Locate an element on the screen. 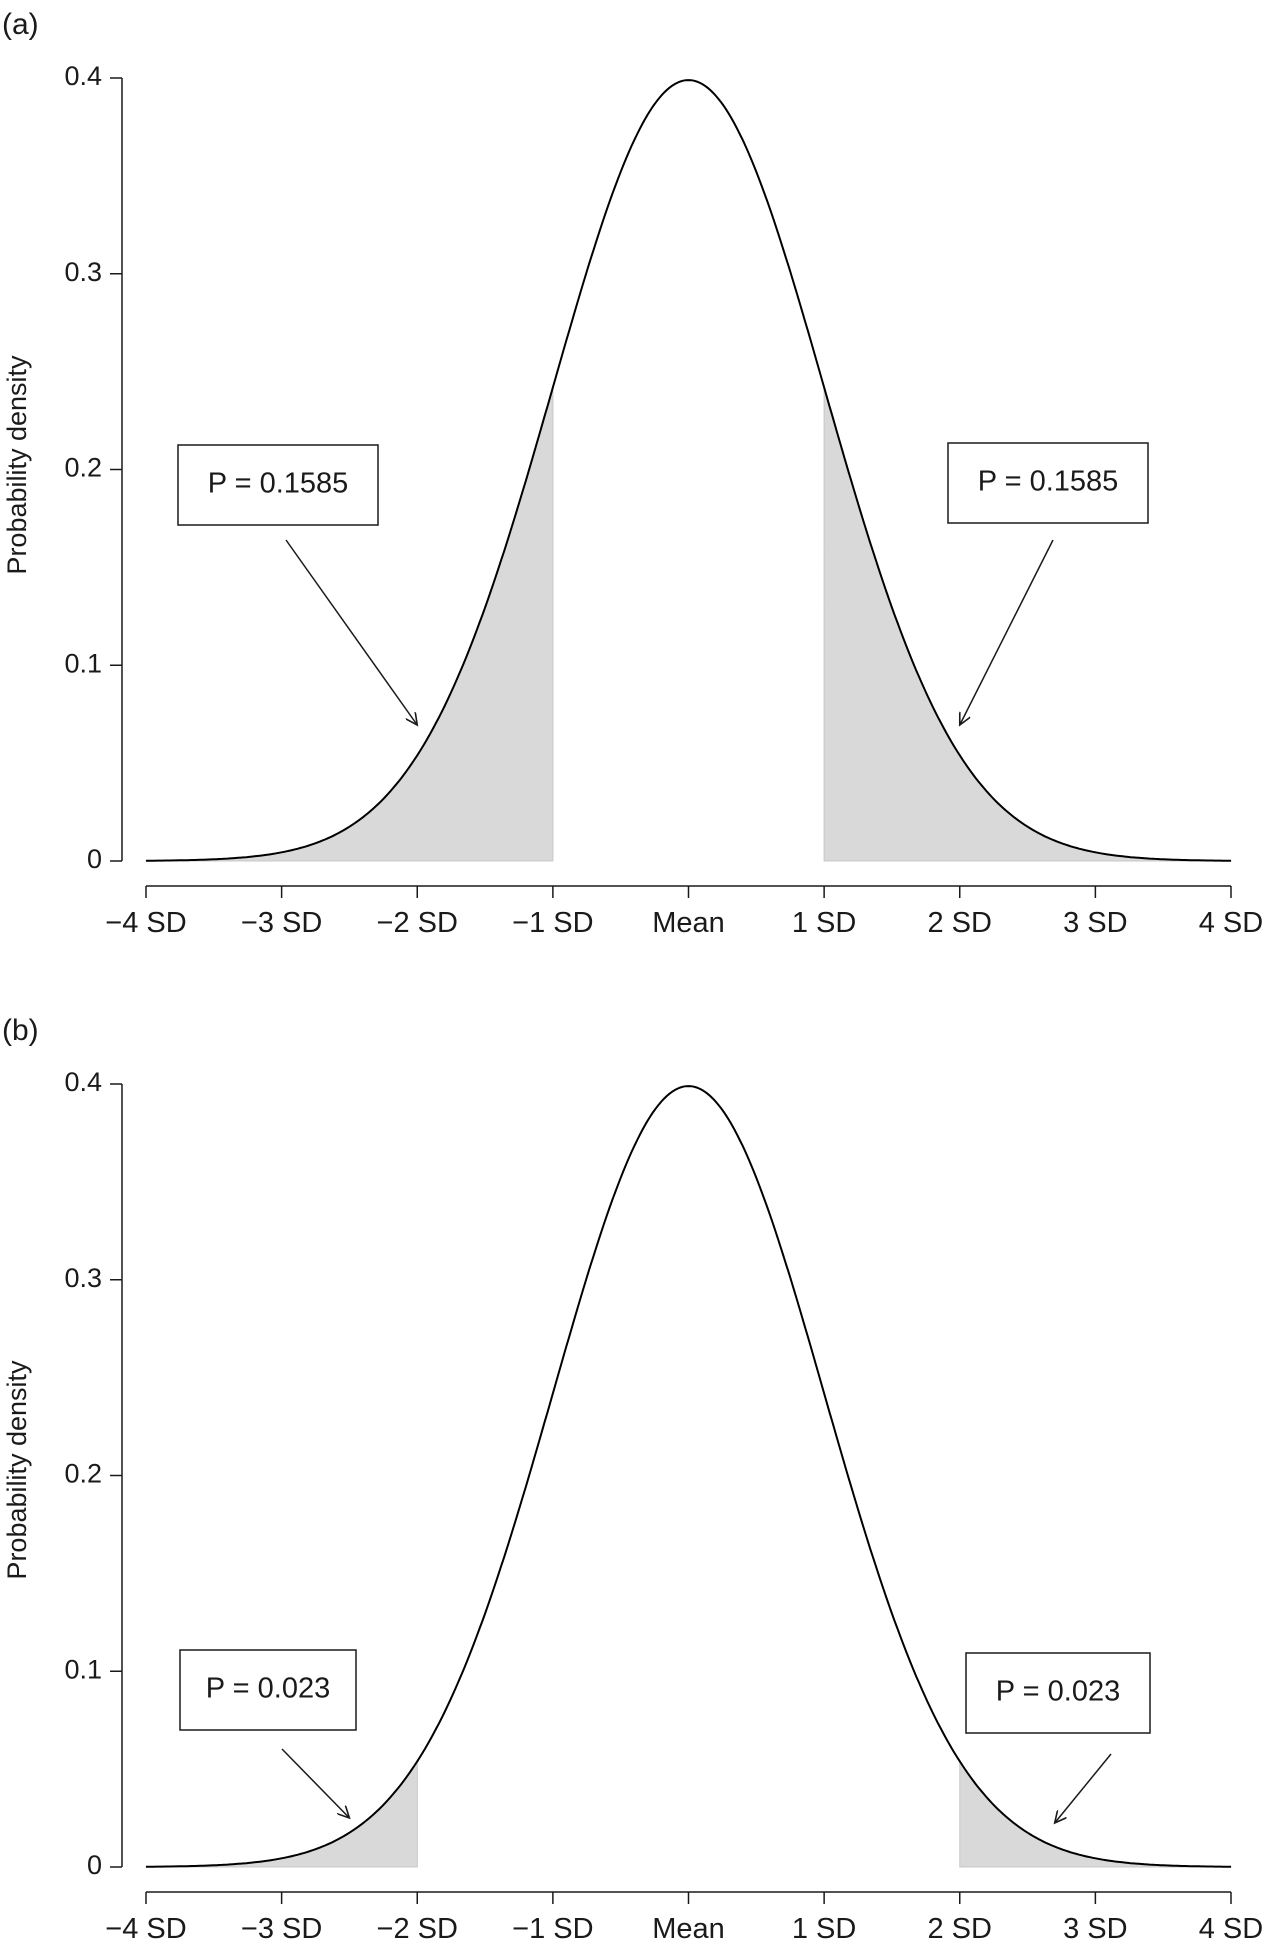  panel-label: (b) is located at coordinates (20, 1030).